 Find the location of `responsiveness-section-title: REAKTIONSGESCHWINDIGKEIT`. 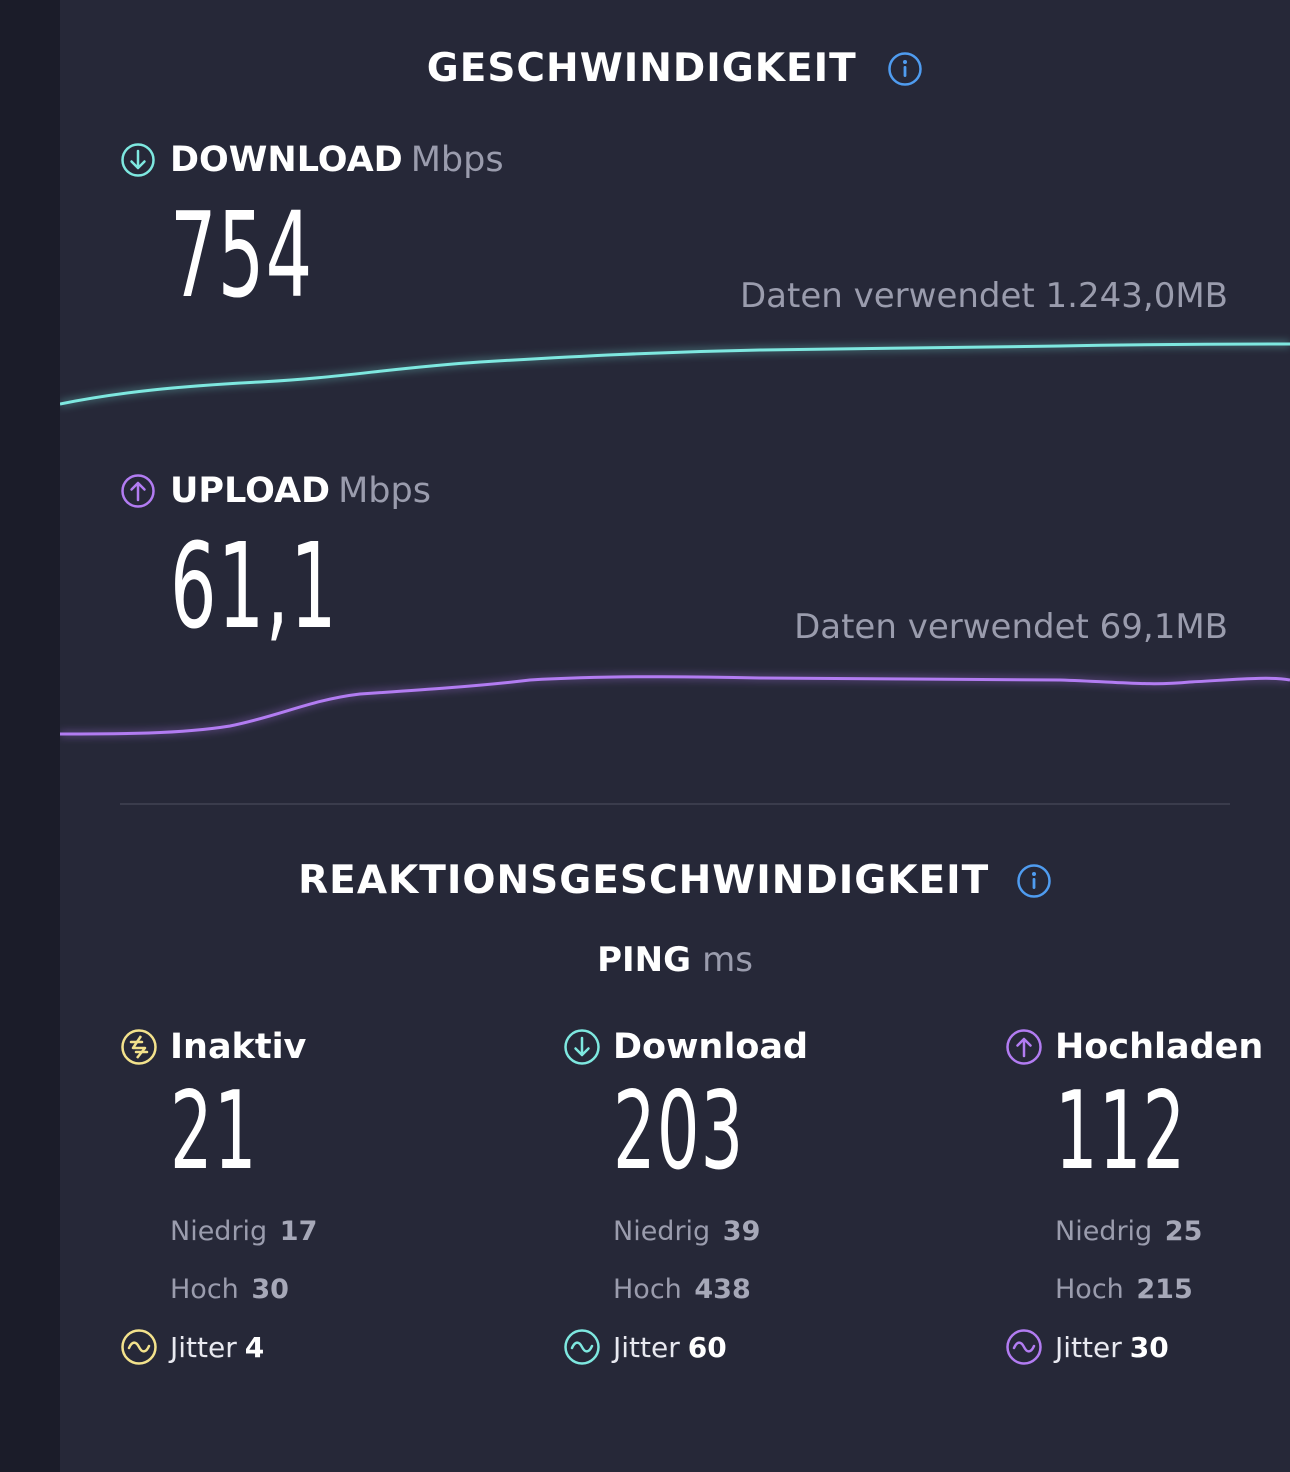

responsiveness-section-title: REAKTIONSGESCHWINDIGKEIT is located at coordinates (675, 879).